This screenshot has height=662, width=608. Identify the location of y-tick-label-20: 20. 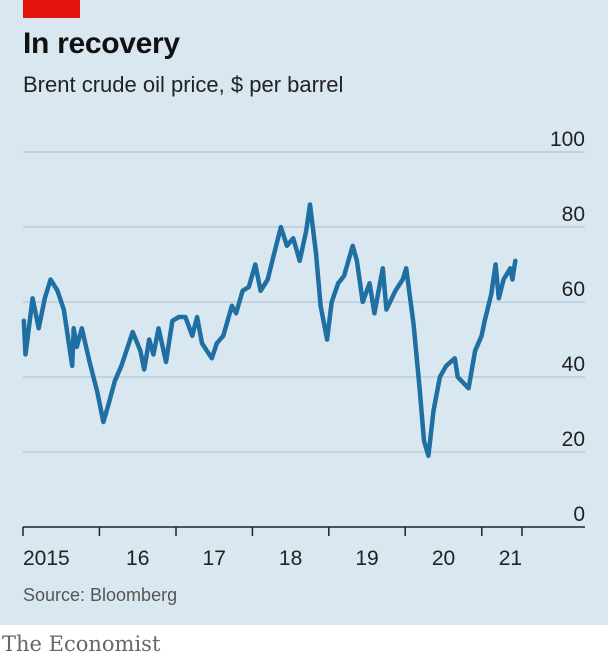
(573, 439).